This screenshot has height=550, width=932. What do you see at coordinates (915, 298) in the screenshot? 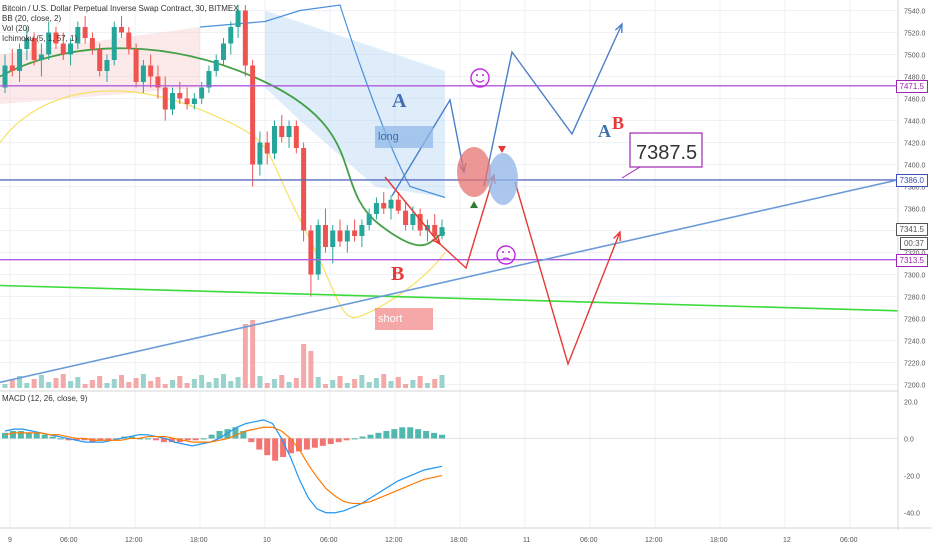
I see `price-tick-label: 7280.0` at bounding box center [915, 298].